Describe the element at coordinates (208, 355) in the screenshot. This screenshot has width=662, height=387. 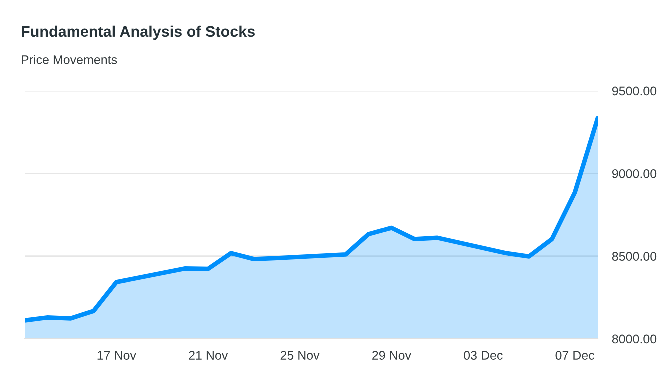
I see `x-tick-label: 21 Nov` at that location.